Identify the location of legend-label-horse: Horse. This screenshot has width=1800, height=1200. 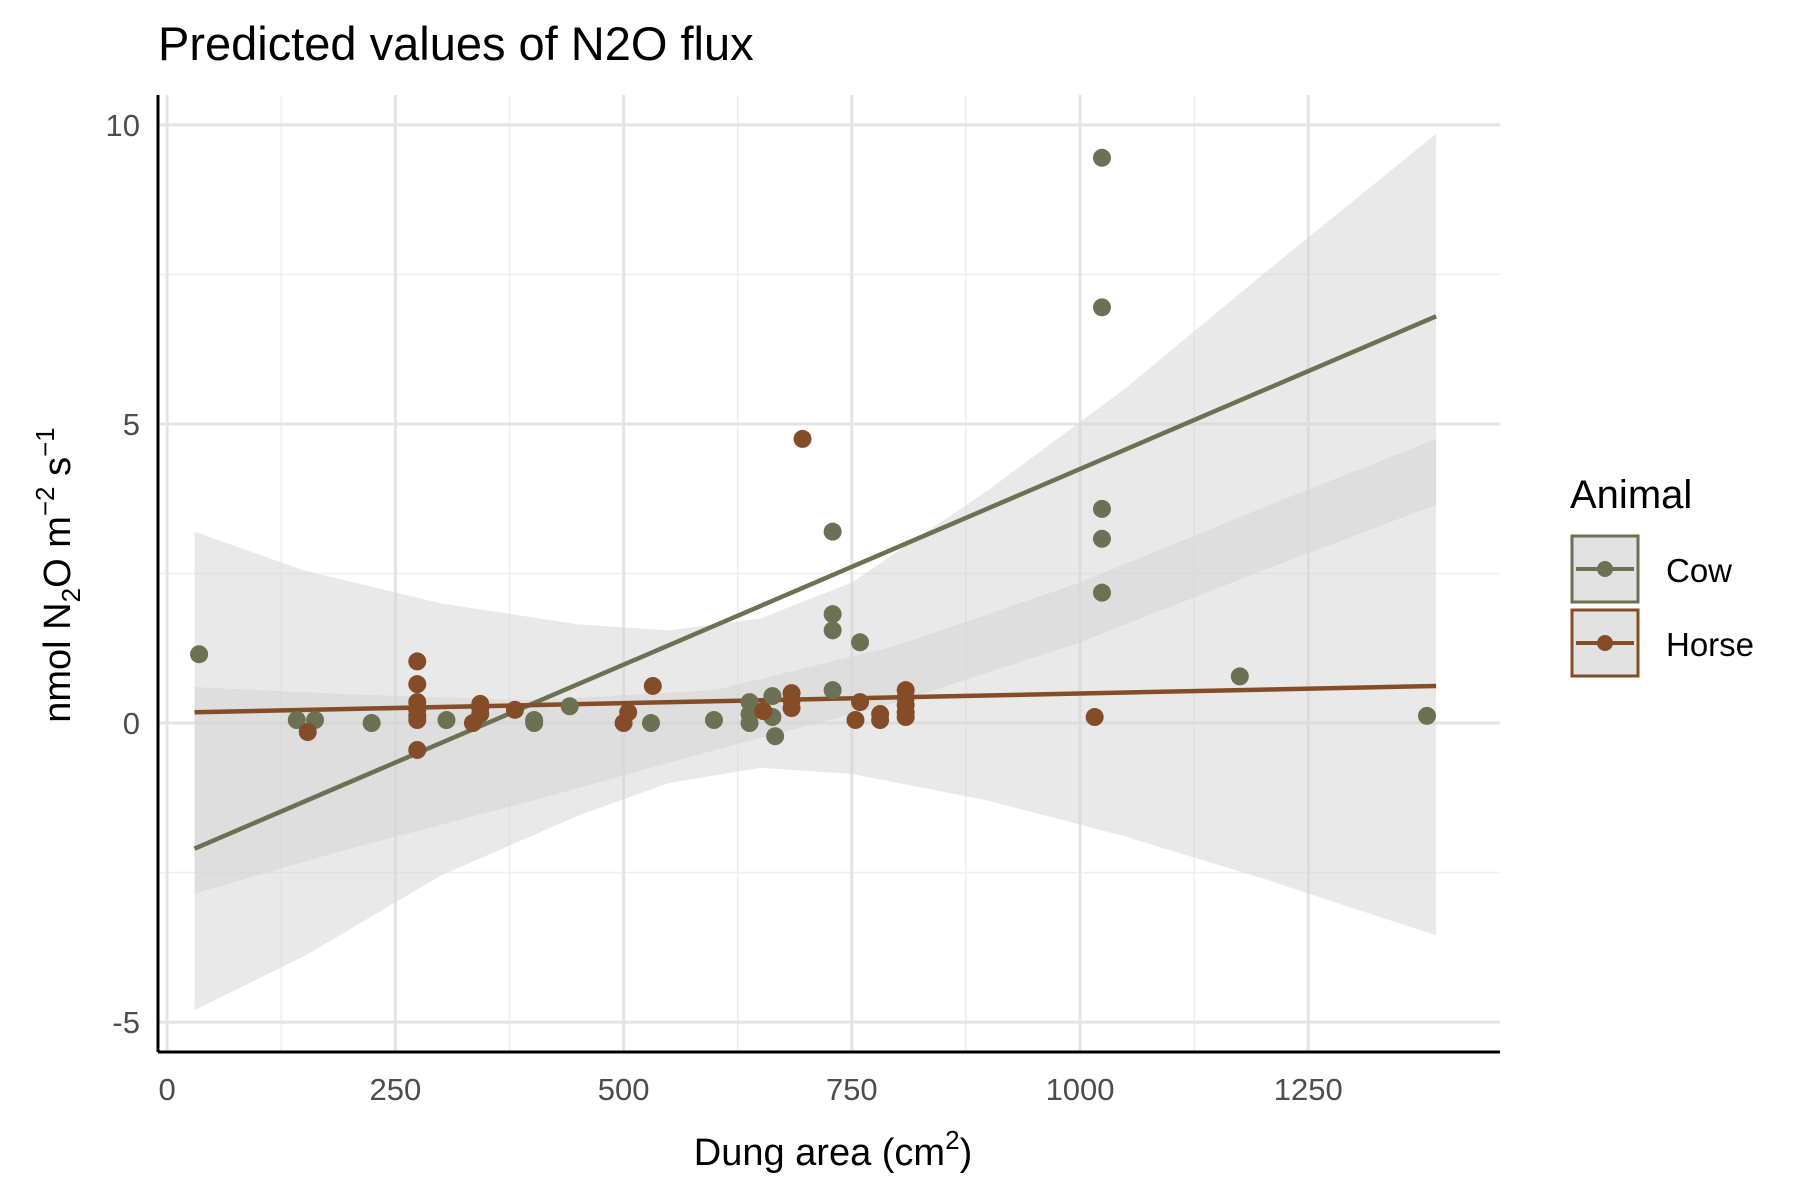
(1710, 644).